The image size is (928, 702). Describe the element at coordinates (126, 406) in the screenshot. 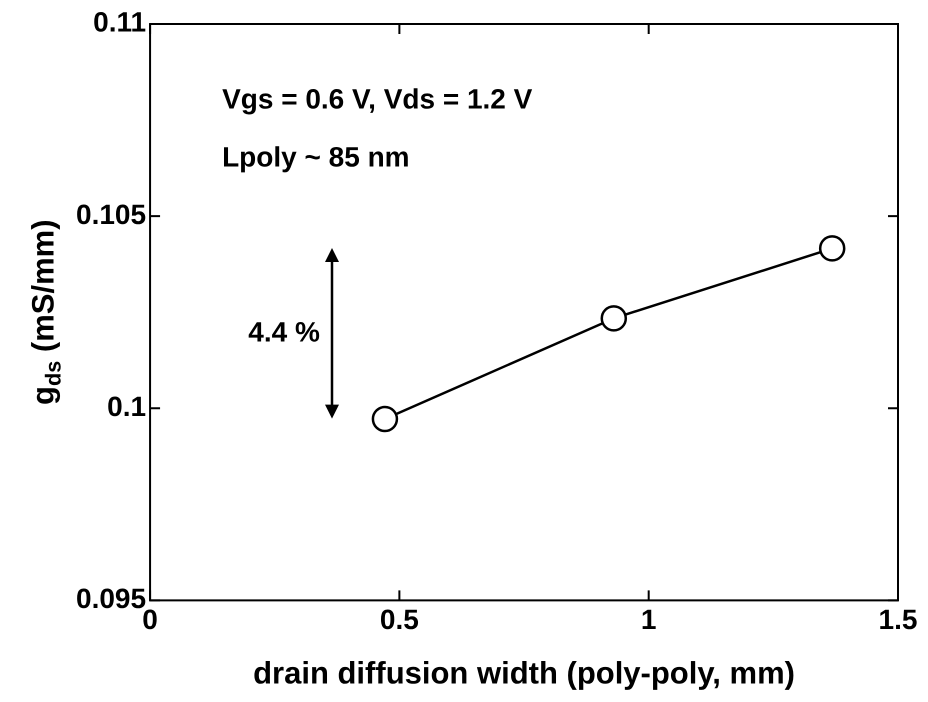

I see `y-tick-label: 0.1` at that location.